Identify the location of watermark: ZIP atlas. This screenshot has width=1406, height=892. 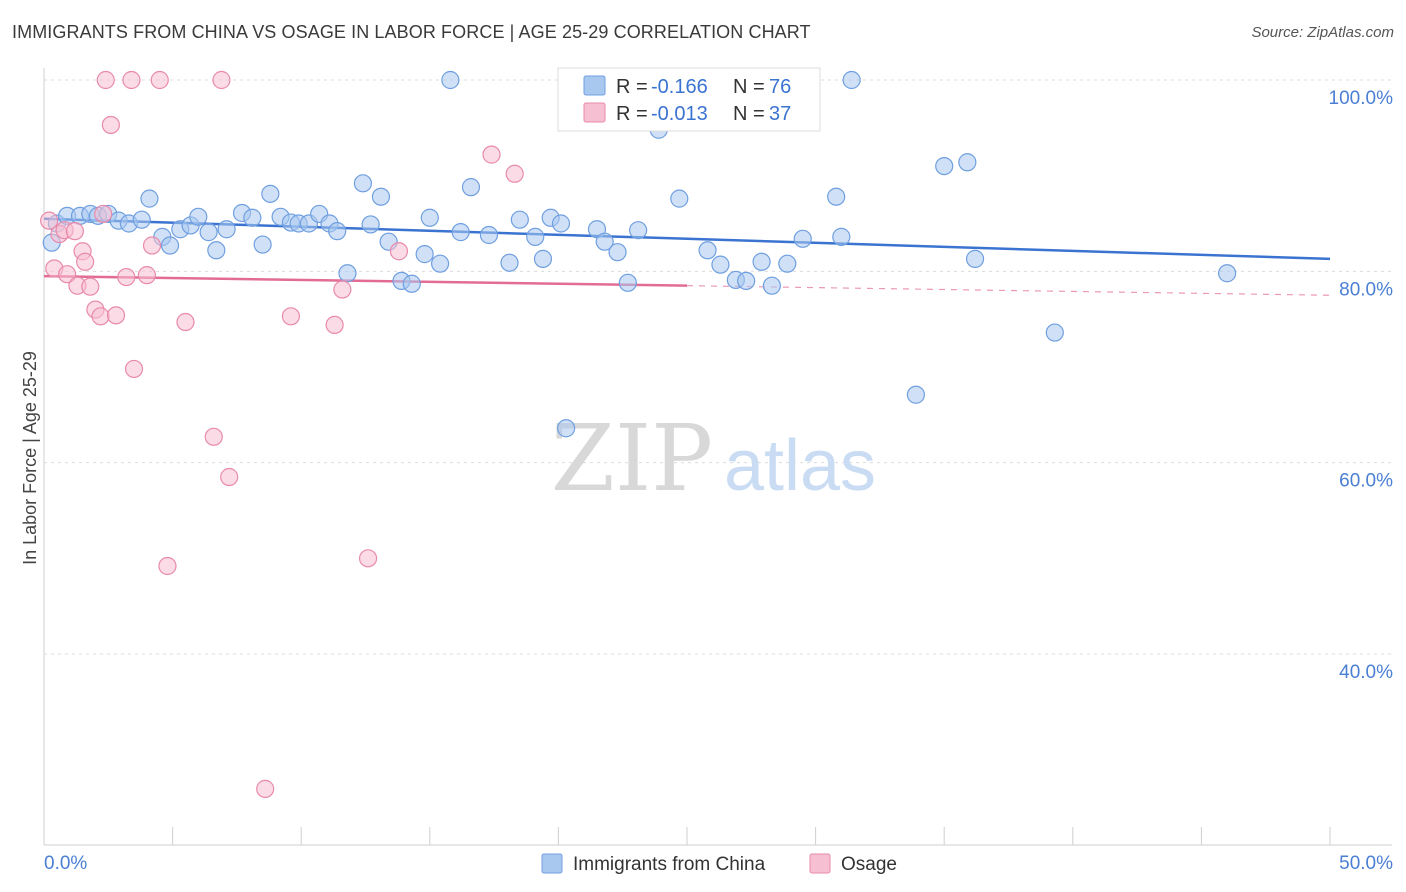
(713, 458).